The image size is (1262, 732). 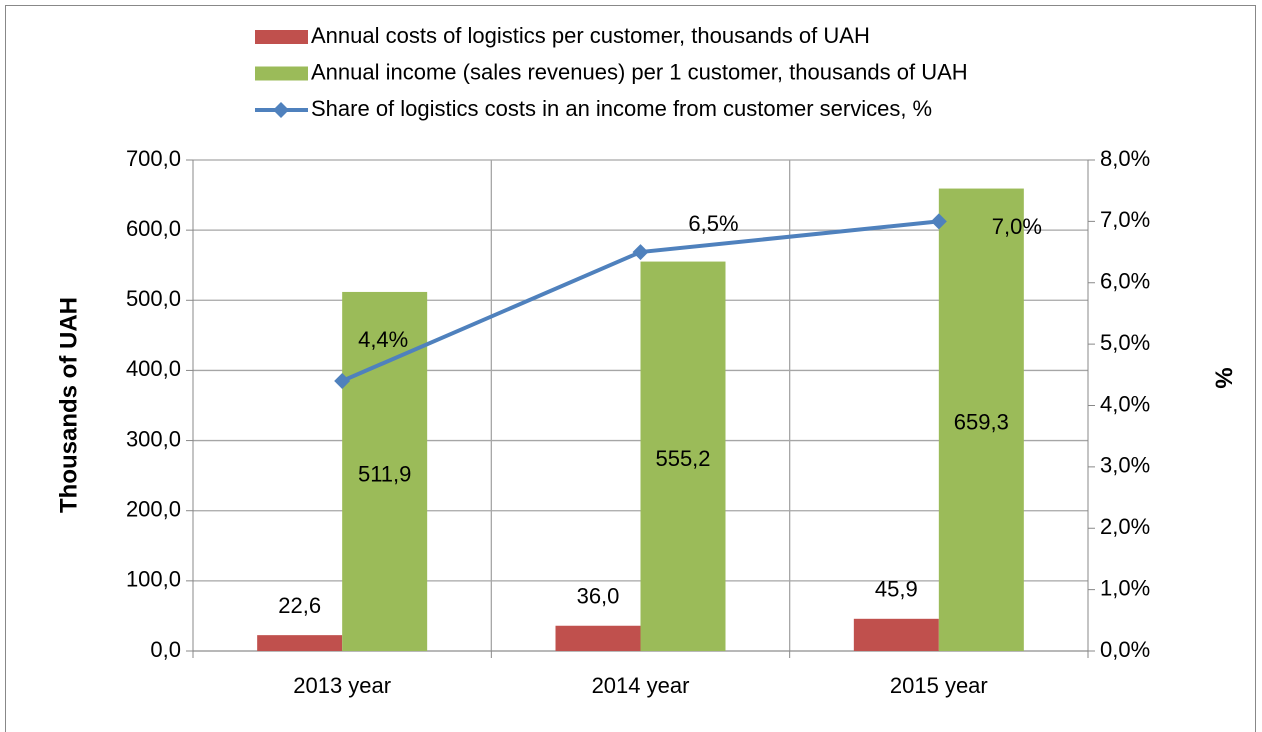 What do you see at coordinates (299, 605) in the screenshot?
I see `bar-value-label: 22,6` at bounding box center [299, 605].